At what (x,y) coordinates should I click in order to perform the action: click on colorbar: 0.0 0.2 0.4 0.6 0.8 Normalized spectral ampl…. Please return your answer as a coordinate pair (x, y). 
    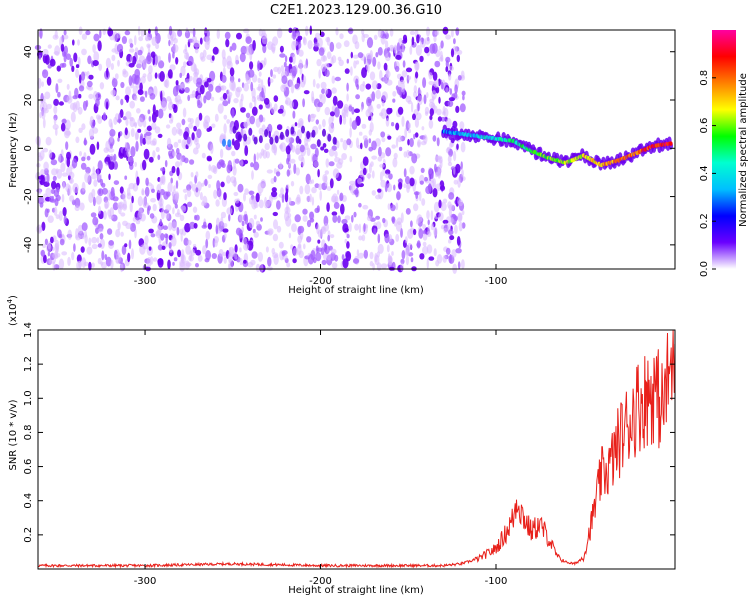
    Looking at the image, I should click on (724, 153).